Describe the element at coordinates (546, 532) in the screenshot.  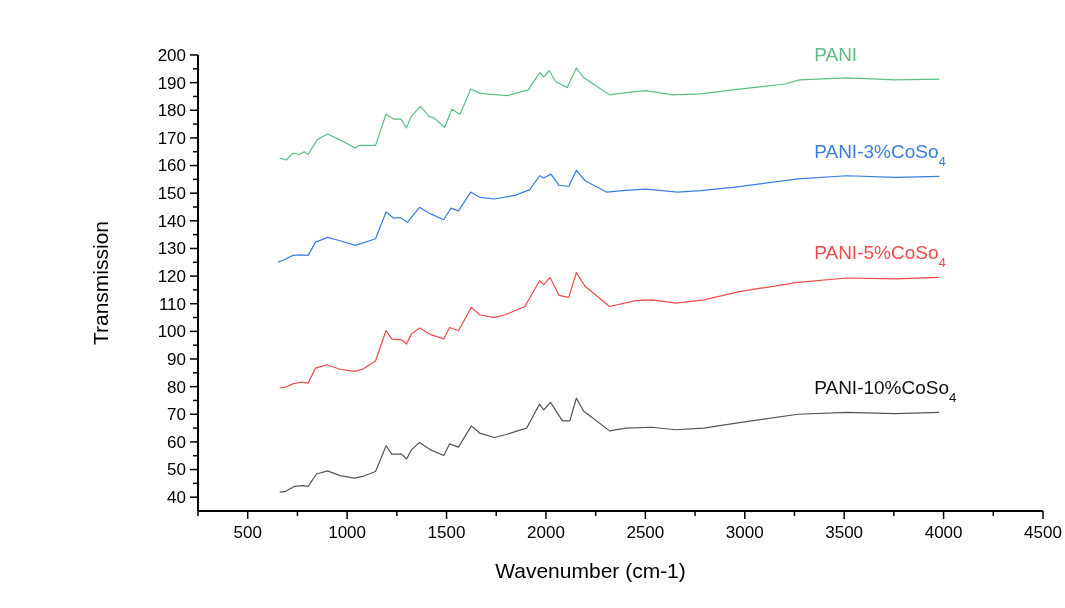
I see `x-tick-label: 2000` at that location.